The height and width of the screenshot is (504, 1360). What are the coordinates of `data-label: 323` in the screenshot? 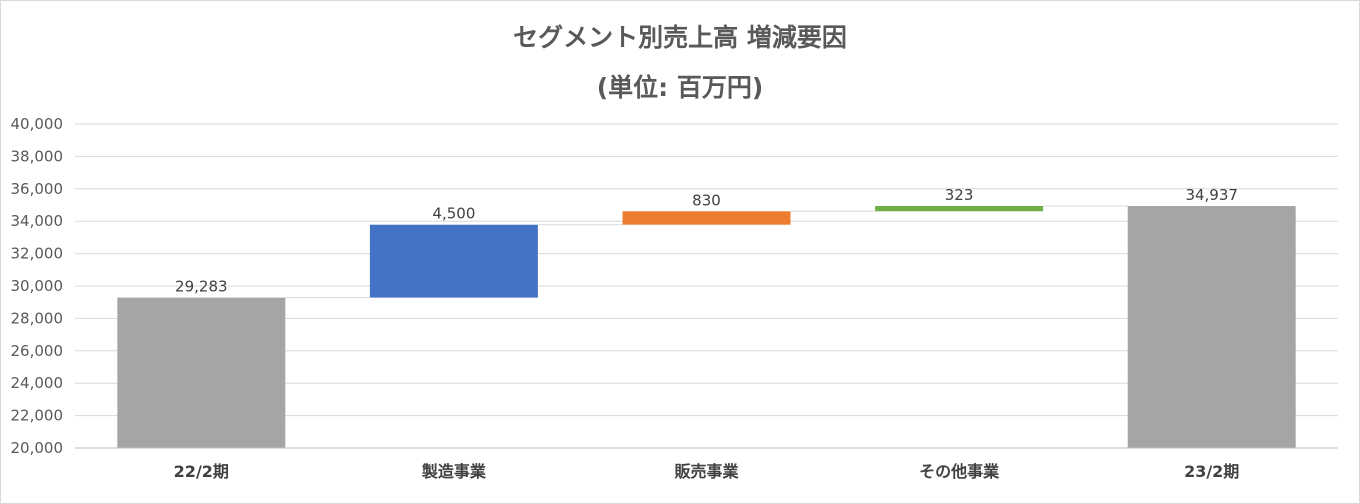 It's located at (959, 195).